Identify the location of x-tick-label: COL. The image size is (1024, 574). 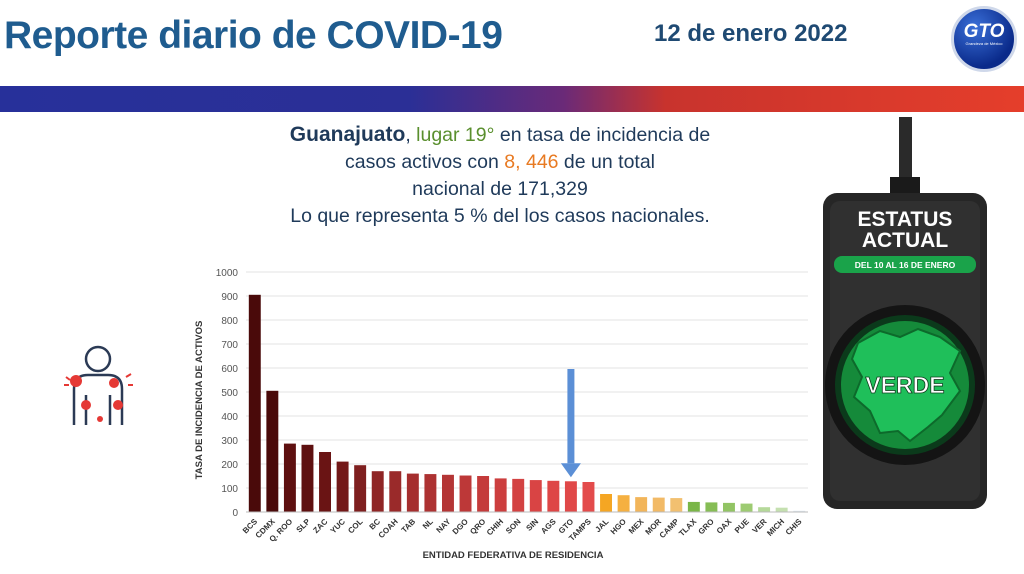
(355, 526).